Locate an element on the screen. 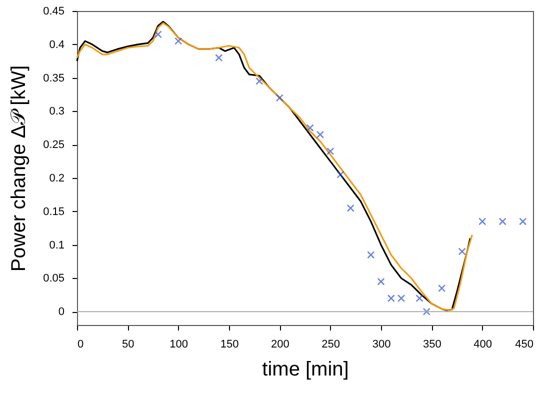 The width and height of the screenshot is (550, 399). y-tick-label: 0.4 is located at coordinates (56, 44).